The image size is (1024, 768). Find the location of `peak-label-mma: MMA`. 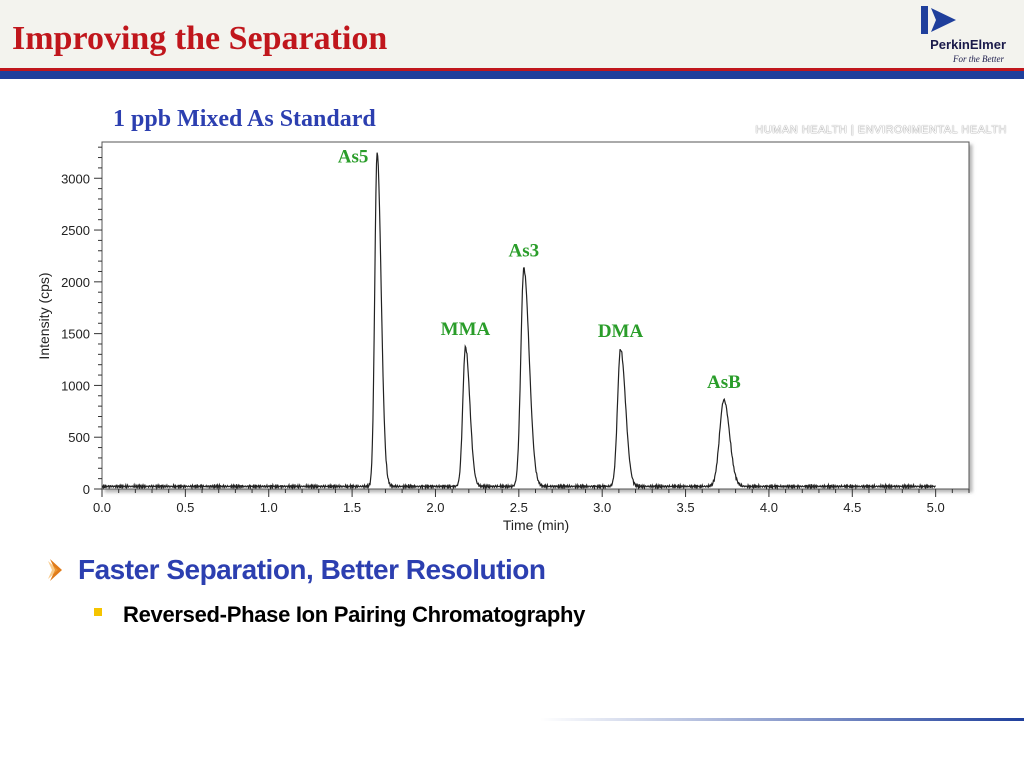

peak-label-mma: MMA is located at coordinates (466, 329).